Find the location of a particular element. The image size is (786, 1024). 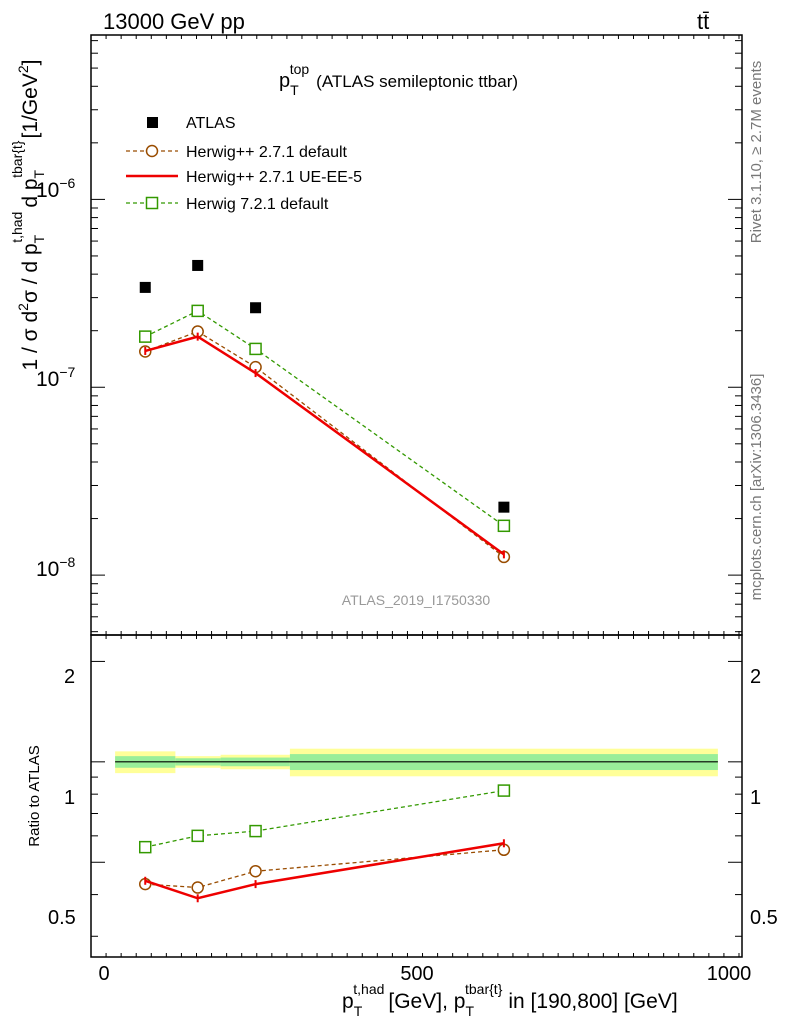

x-tick-label-500: 500 is located at coordinates (416, 974).